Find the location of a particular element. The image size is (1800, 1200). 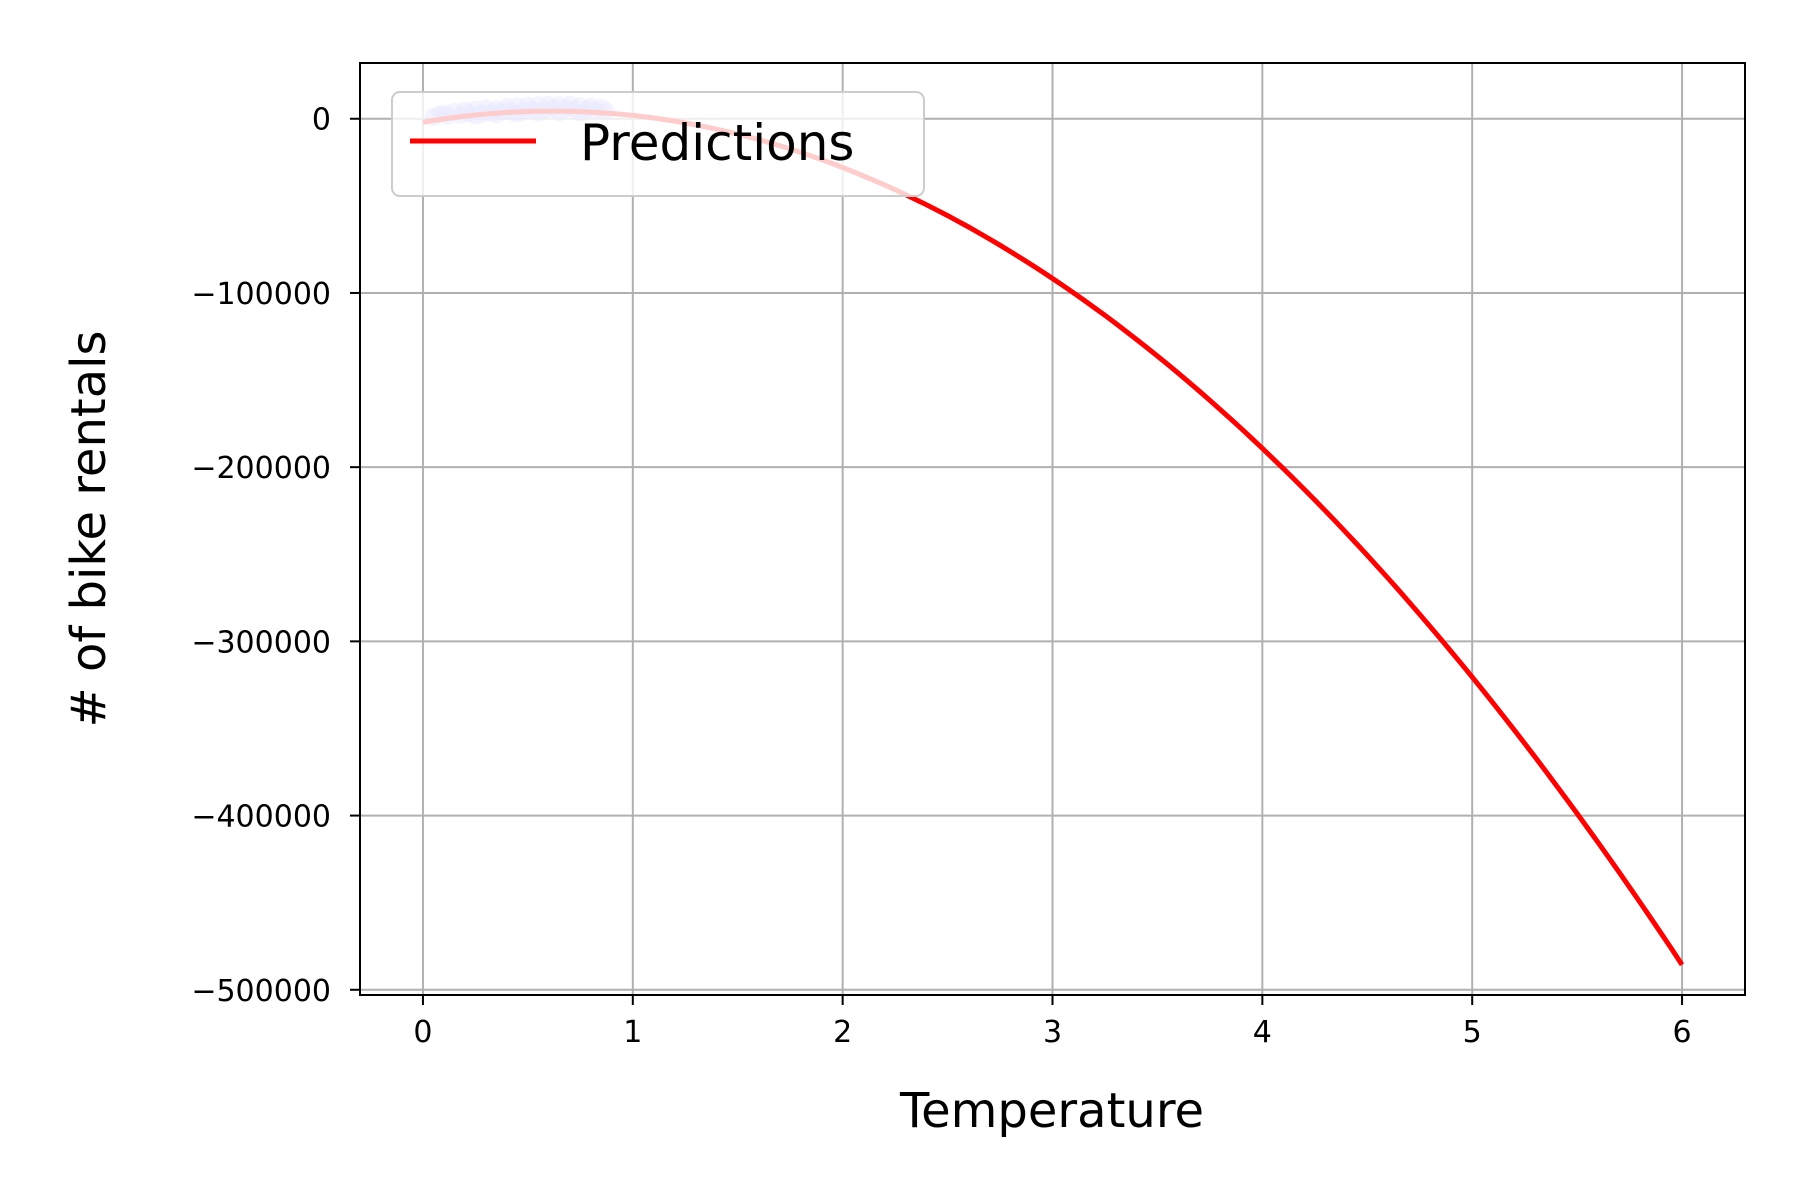

legend: Predictions is located at coordinates (658, 144).